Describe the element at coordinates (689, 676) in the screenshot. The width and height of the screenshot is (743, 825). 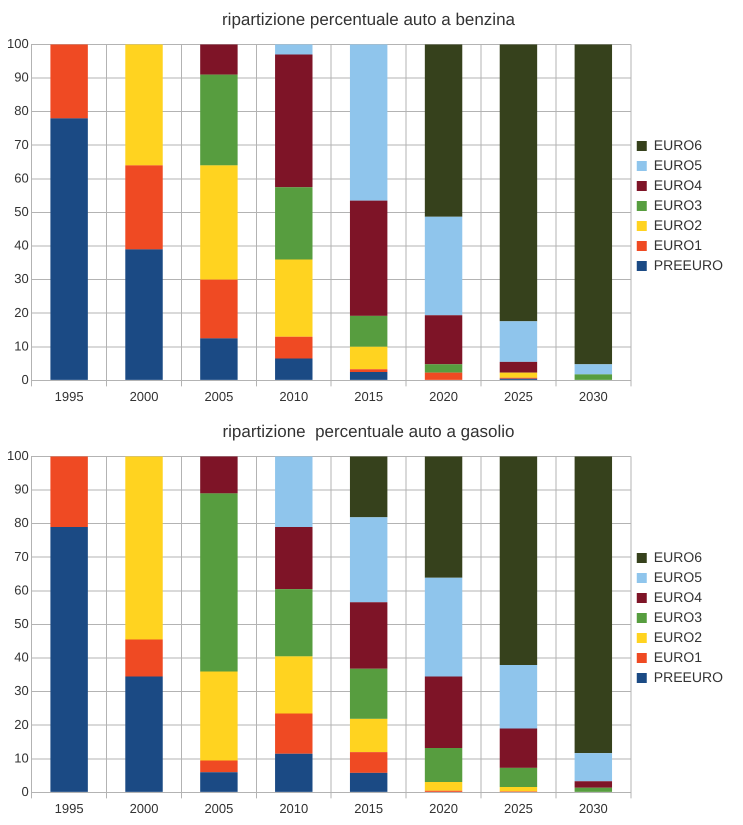
I see `legend-label: PREEURO` at that location.